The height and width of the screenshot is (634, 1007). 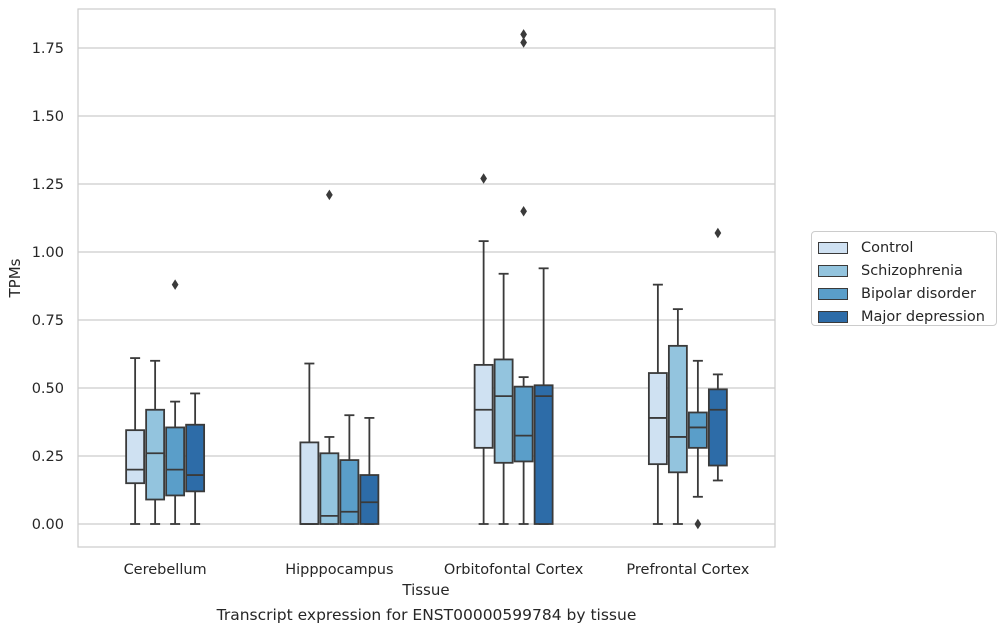 What do you see at coordinates (48, 321) in the screenshot?
I see `y-tick-label: 0.75` at bounding box center [48, 321].